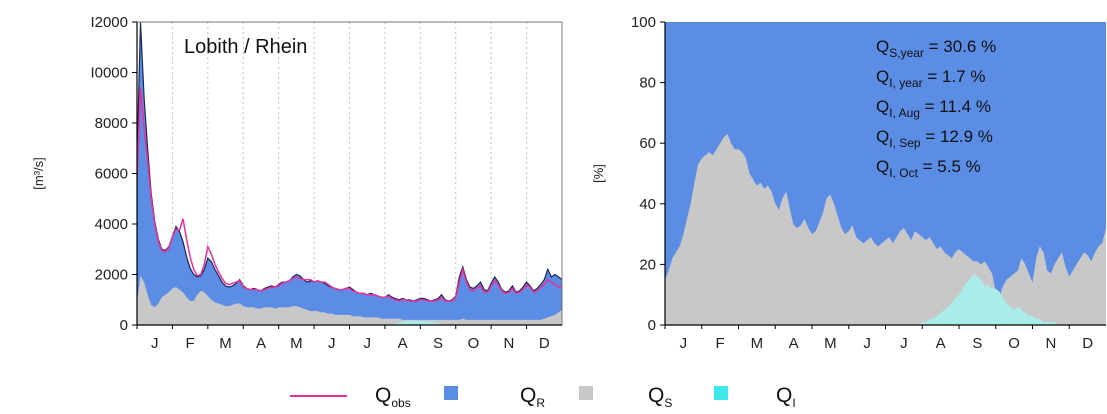  Describe the element at coordinates (38, 173) in the screenshot. I see `y-axis-label: [m³/s]` at that location.